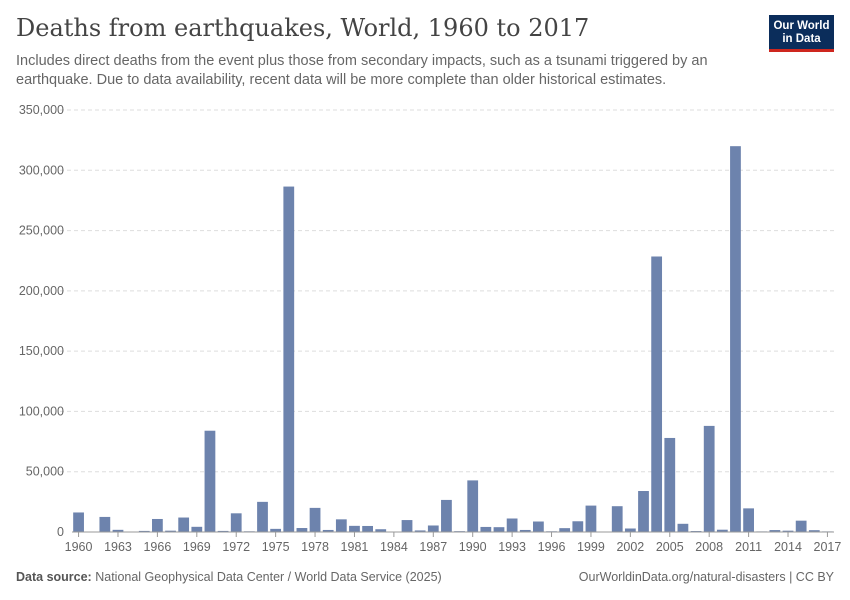 The width and height of the screenshot is (850, 600). I want to click on bar-1979, so click(328, 530).